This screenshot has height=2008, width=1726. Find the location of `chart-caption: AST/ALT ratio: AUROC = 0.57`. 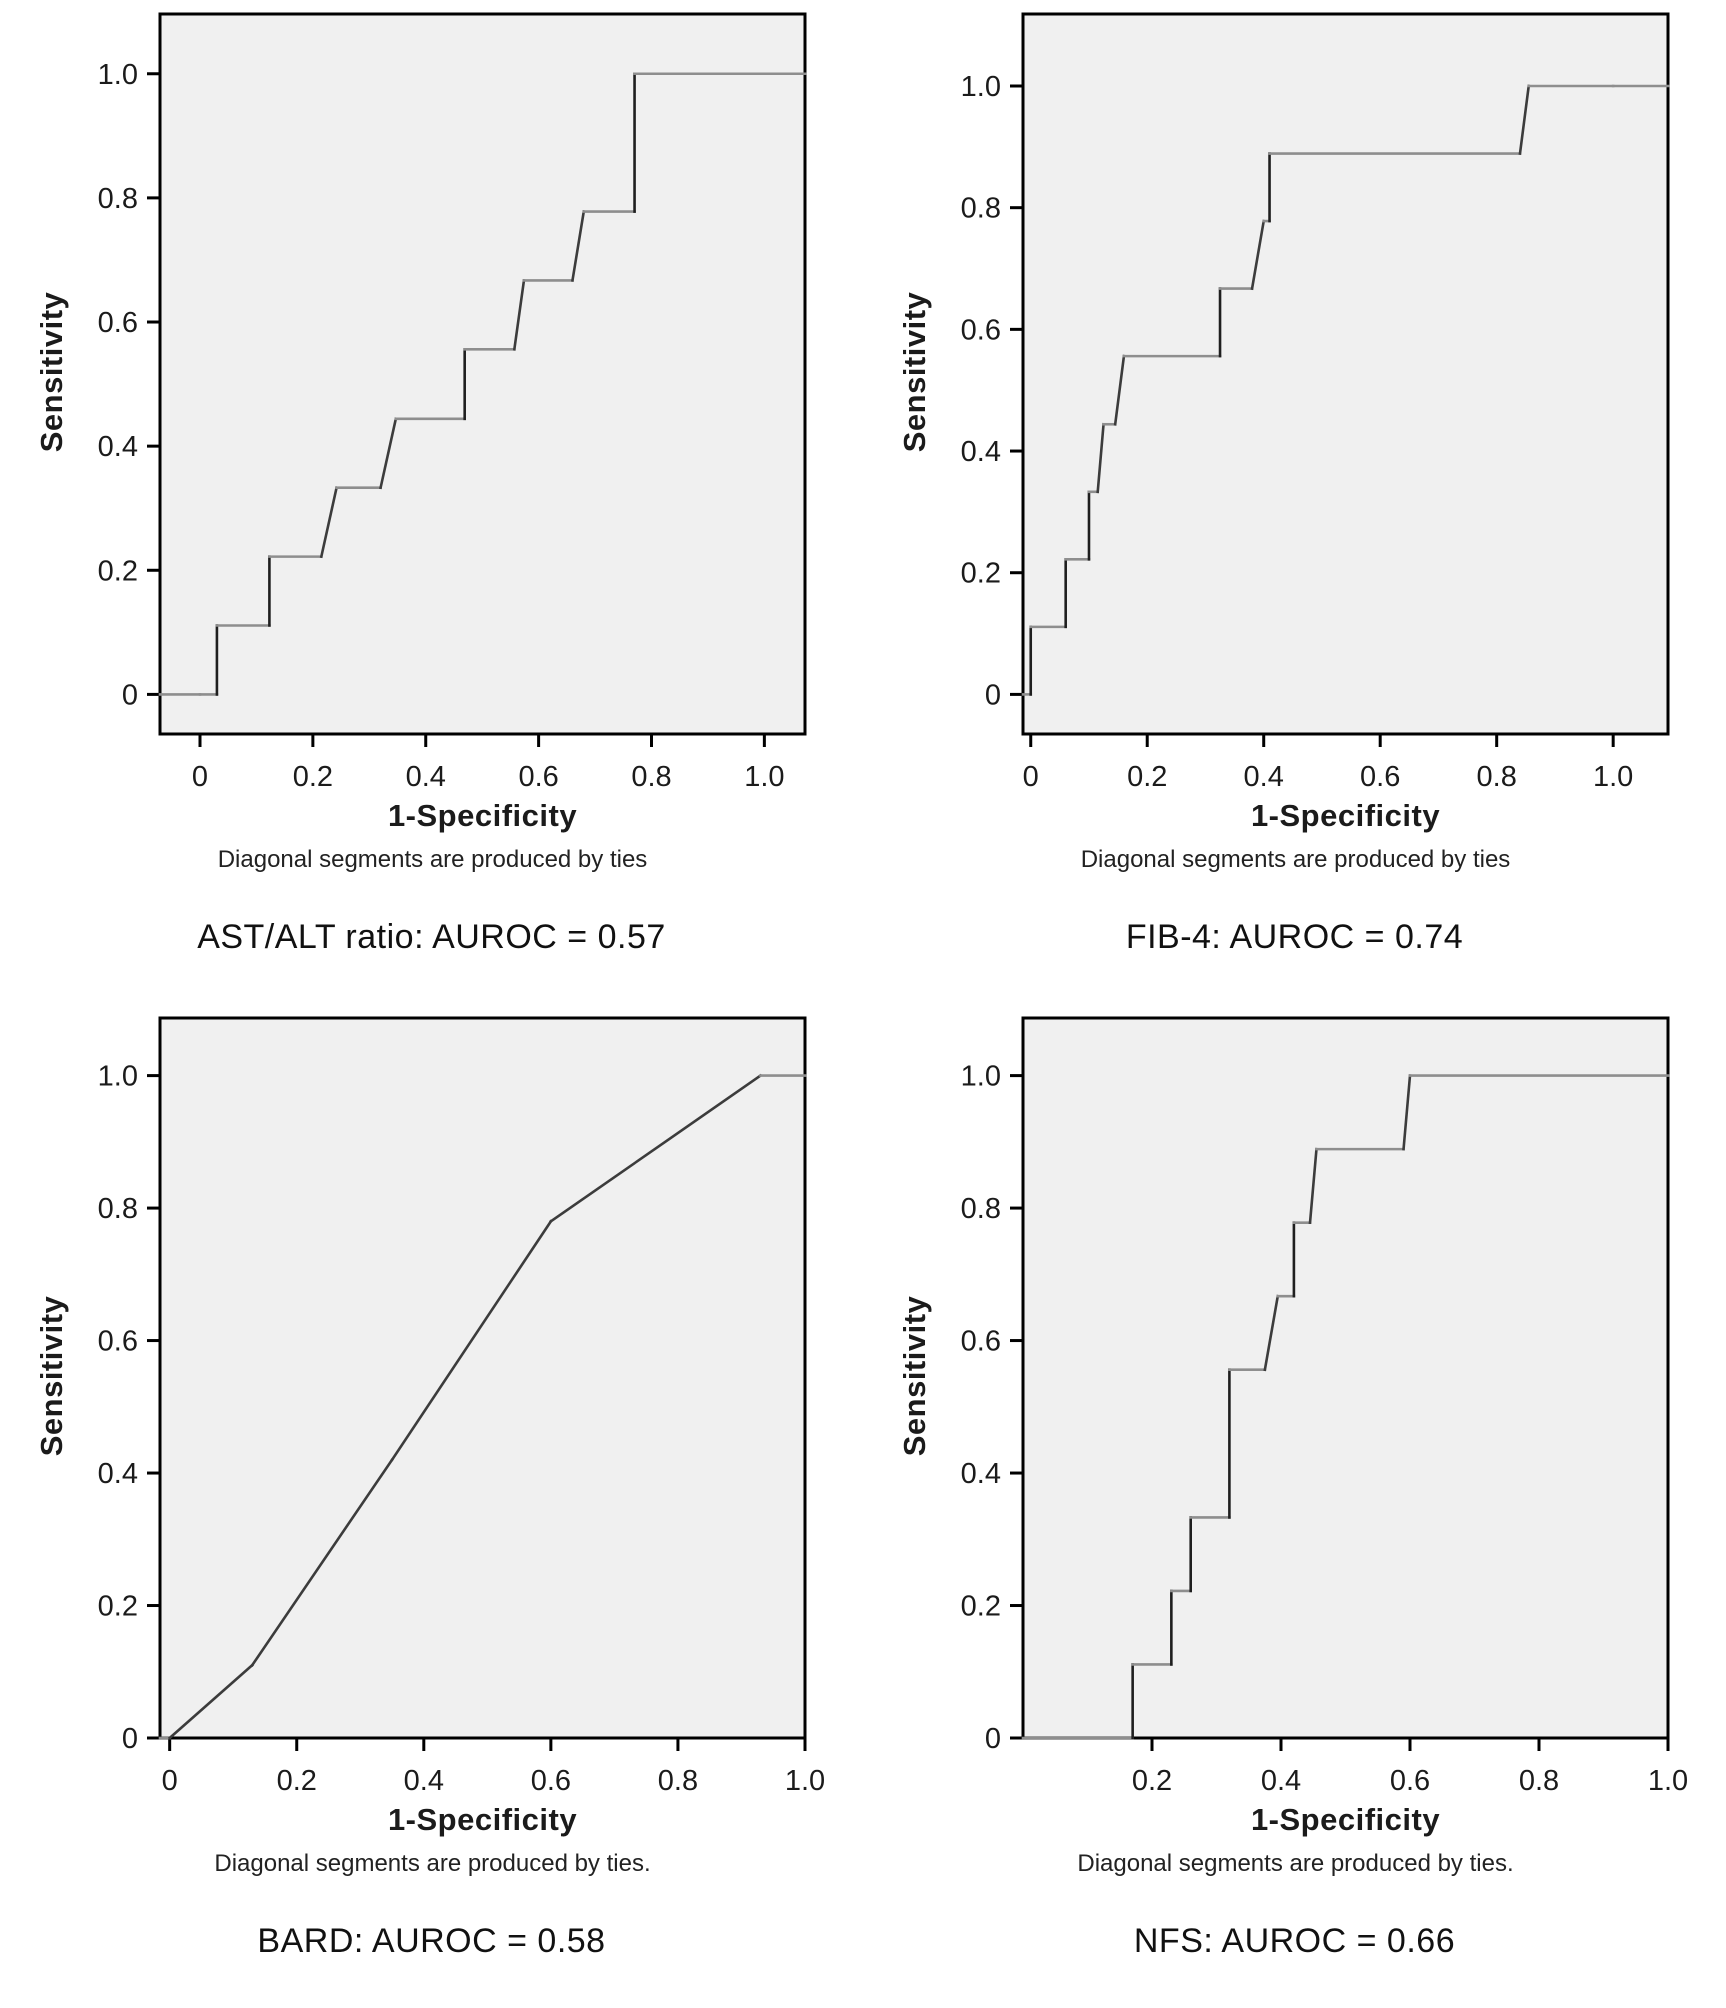

chart-caption: AST/ALT ratio: AUROC = 0.57 is located at coordinates (431, 937).